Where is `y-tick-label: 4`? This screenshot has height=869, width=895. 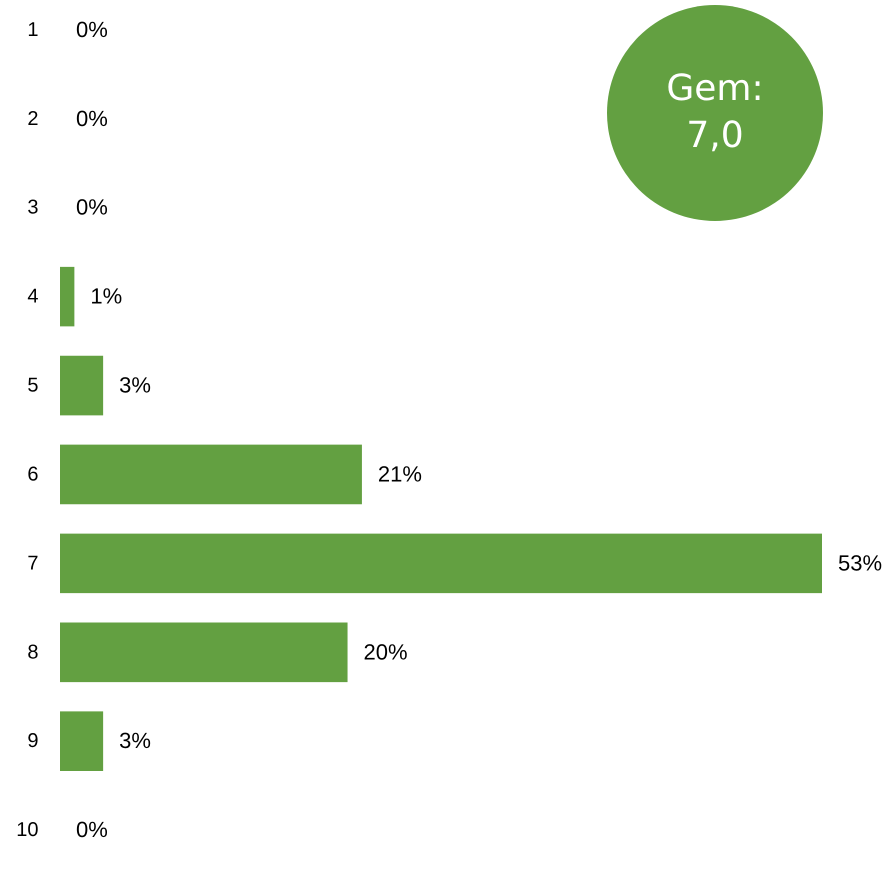 y-tick-label: 4 is located at coordinates (32, 297).